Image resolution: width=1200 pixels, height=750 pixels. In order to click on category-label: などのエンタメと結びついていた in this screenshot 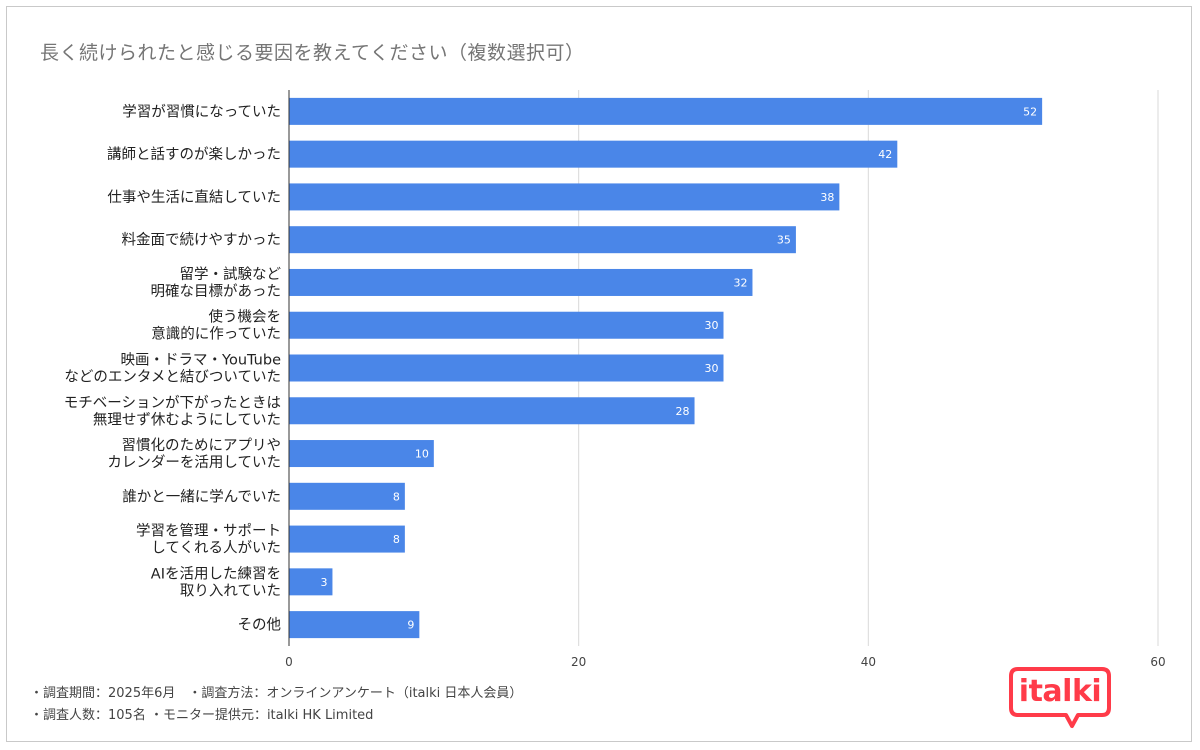, I will do `click(172, 377)`.